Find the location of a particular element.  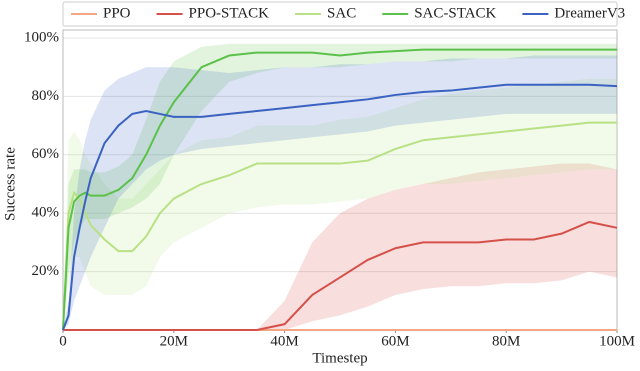

legend-label: SAC is located at coordinates (341, 13).